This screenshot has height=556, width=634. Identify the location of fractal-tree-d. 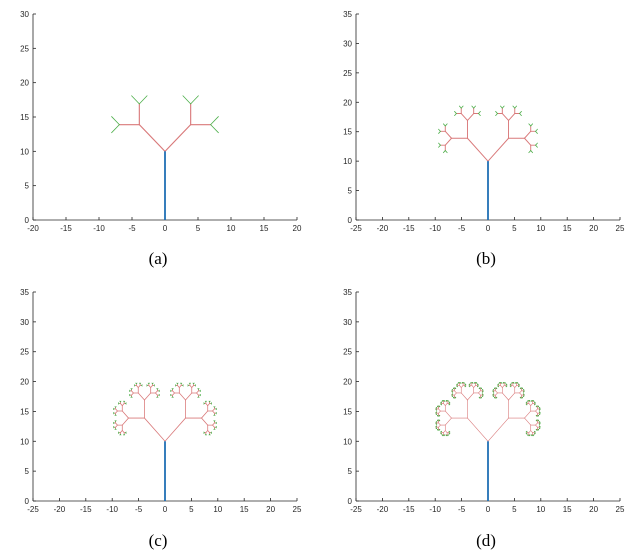
(488, 411).